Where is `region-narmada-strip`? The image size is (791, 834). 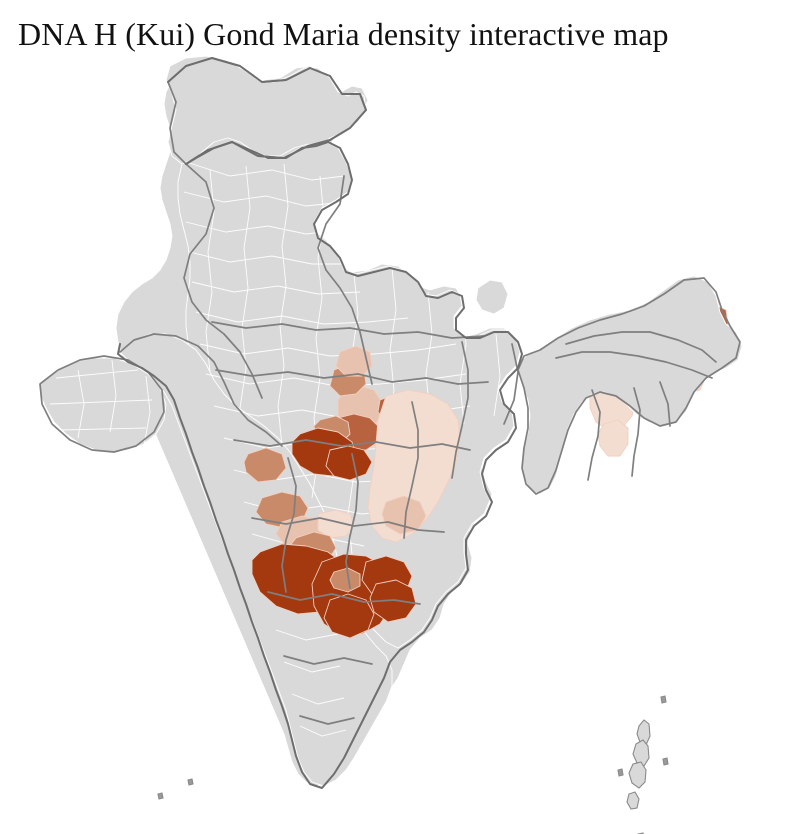 region-narmada-strip is located at coordinates (336, 524).